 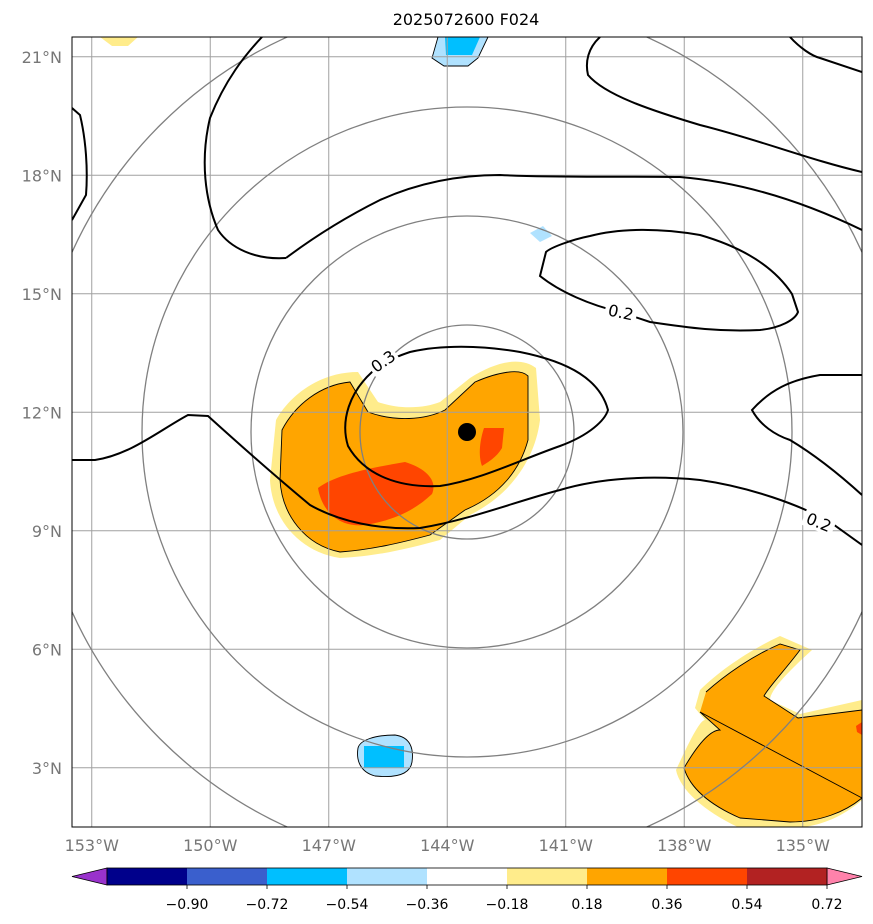 I want to click on lat-tick-label: 6°N, so click(x=47, y=649).